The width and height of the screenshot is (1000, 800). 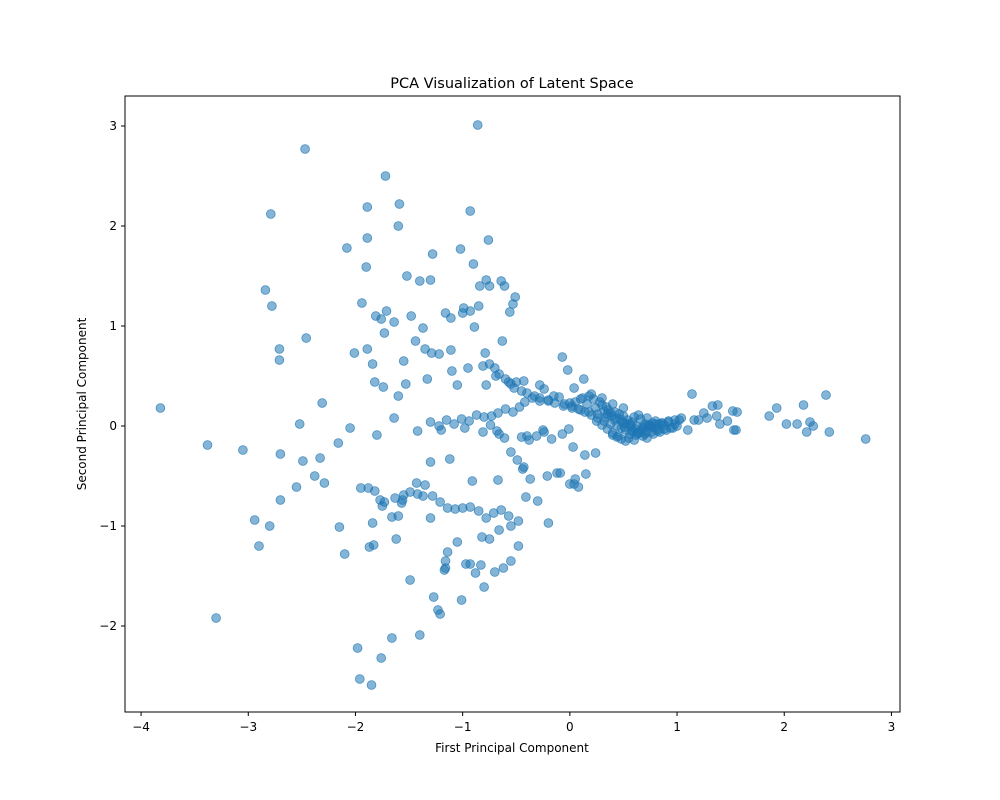 What do you see at coordinates (108, 526) in the screenshot?
I see `y-tick-label: −1` at bounding box center [108, 526].